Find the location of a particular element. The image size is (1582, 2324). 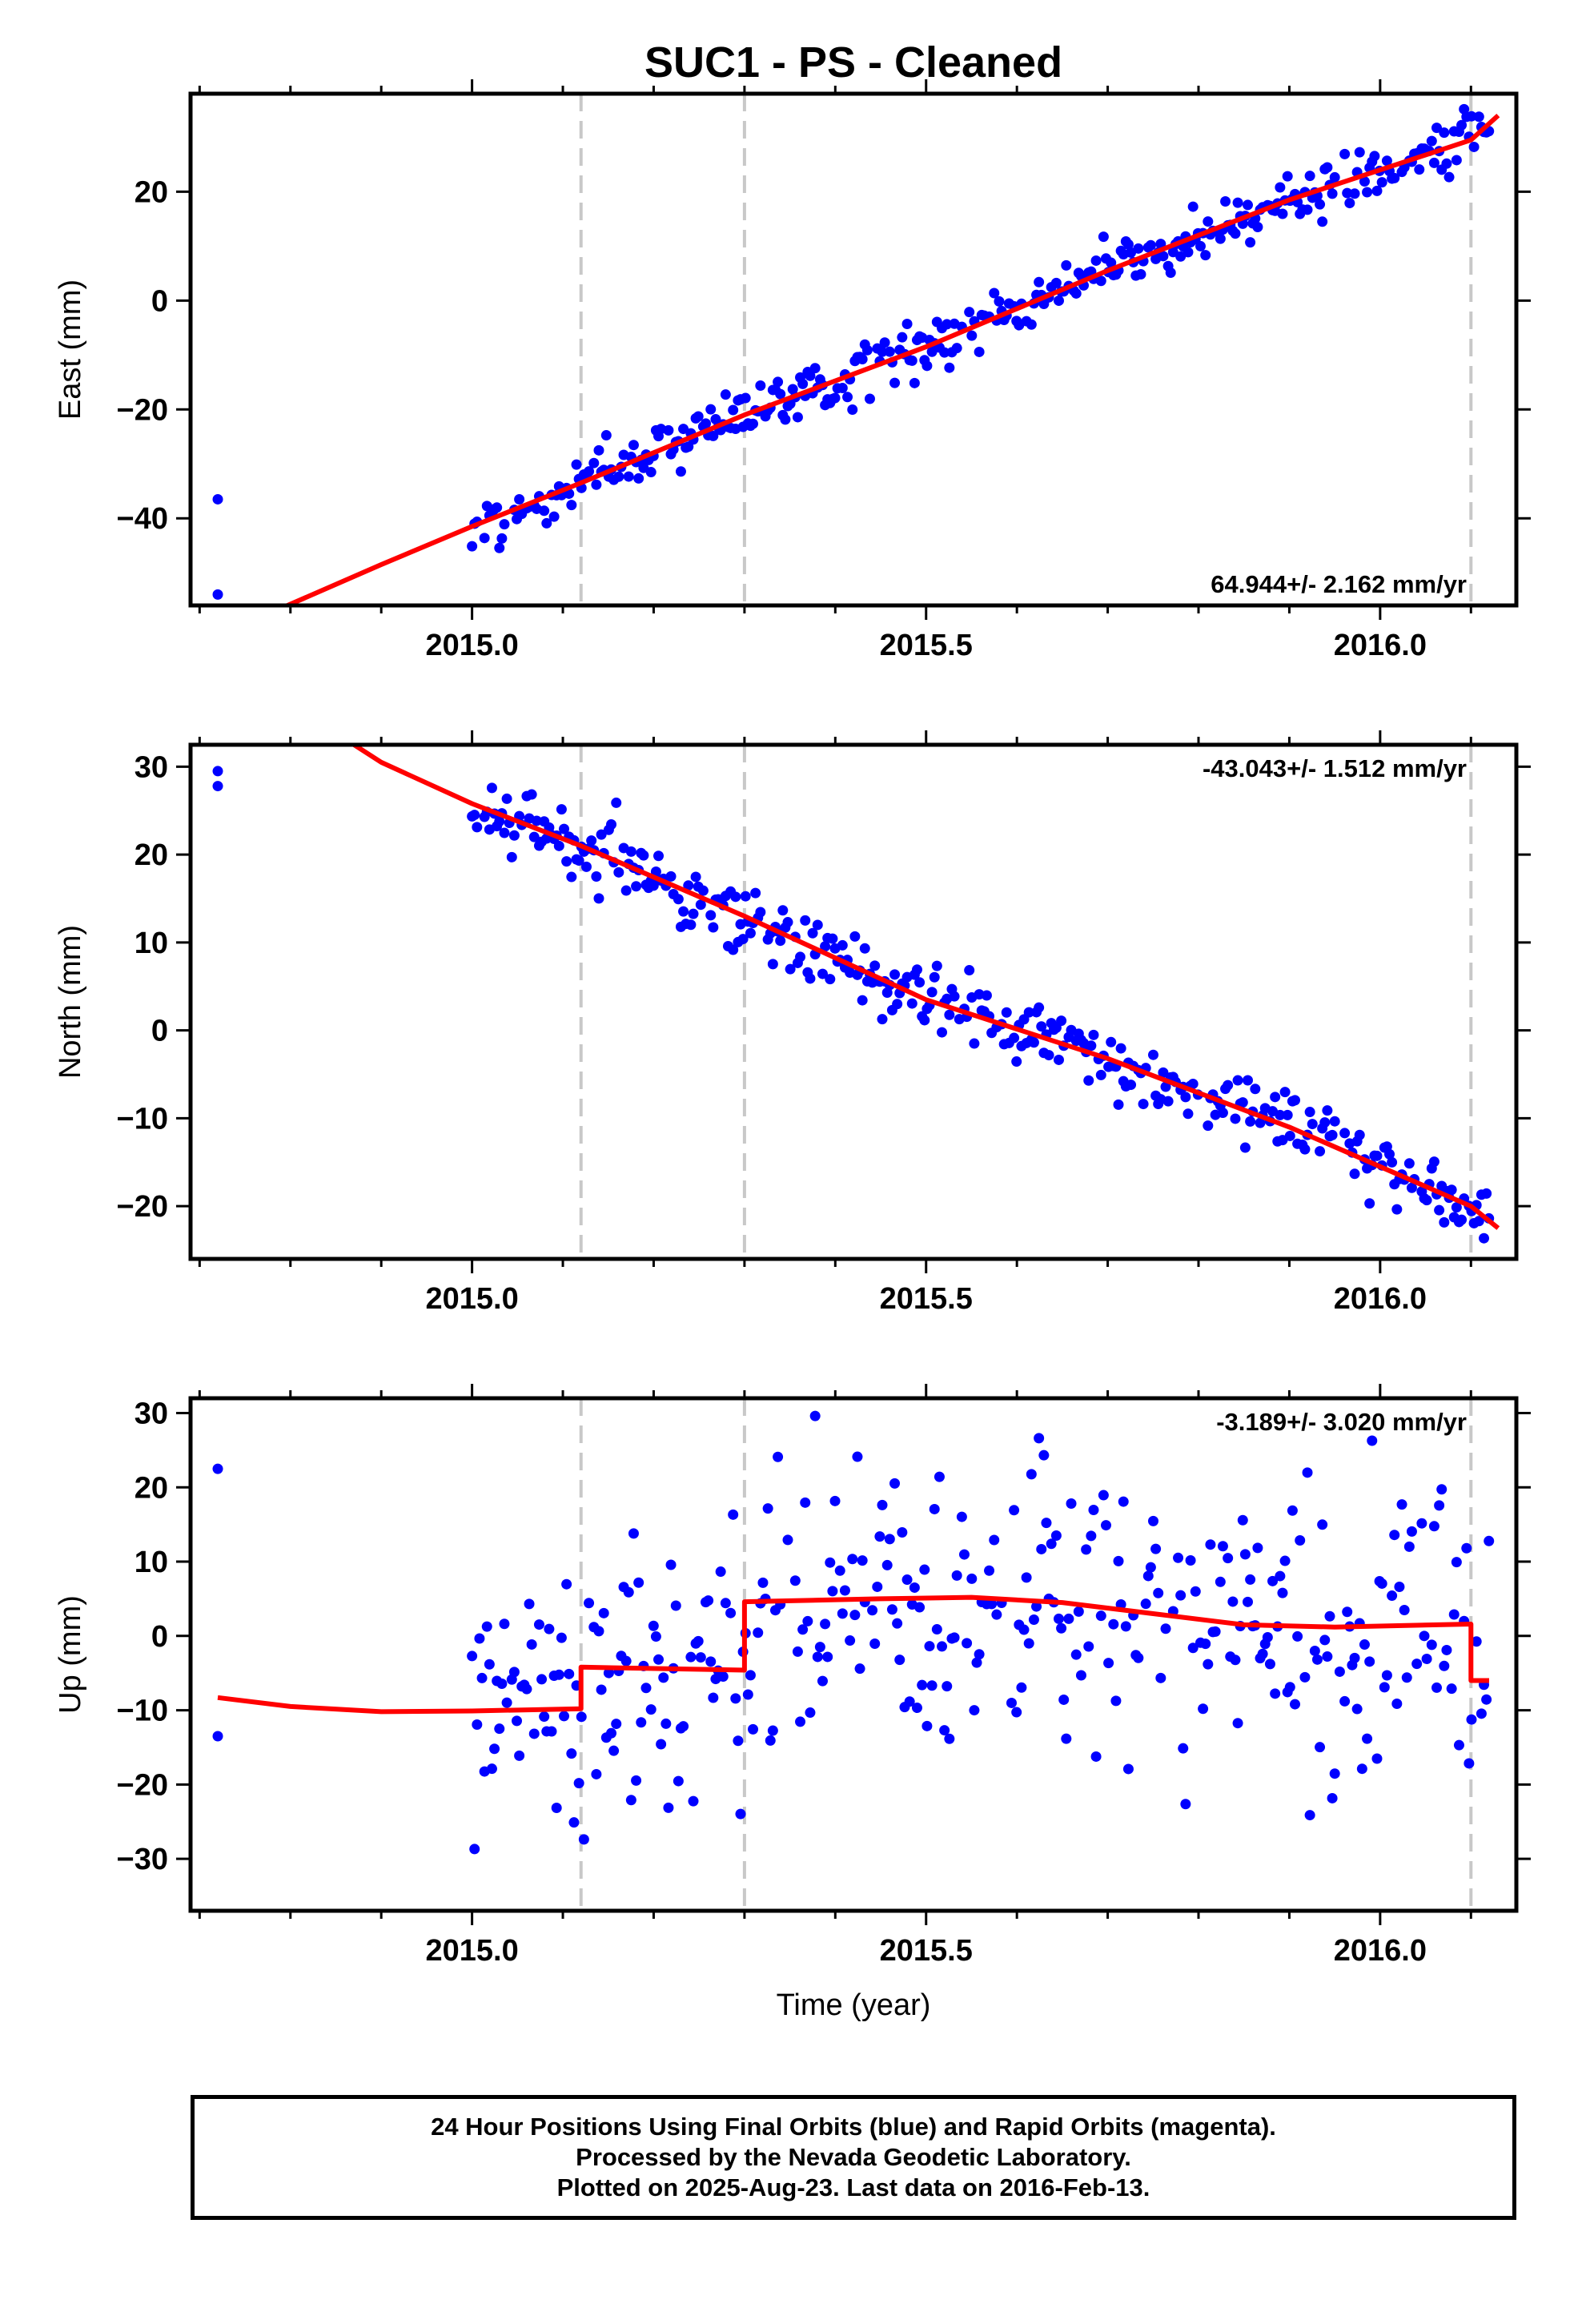

y-tick-label: −30 is located at coordinates (142, 1860).